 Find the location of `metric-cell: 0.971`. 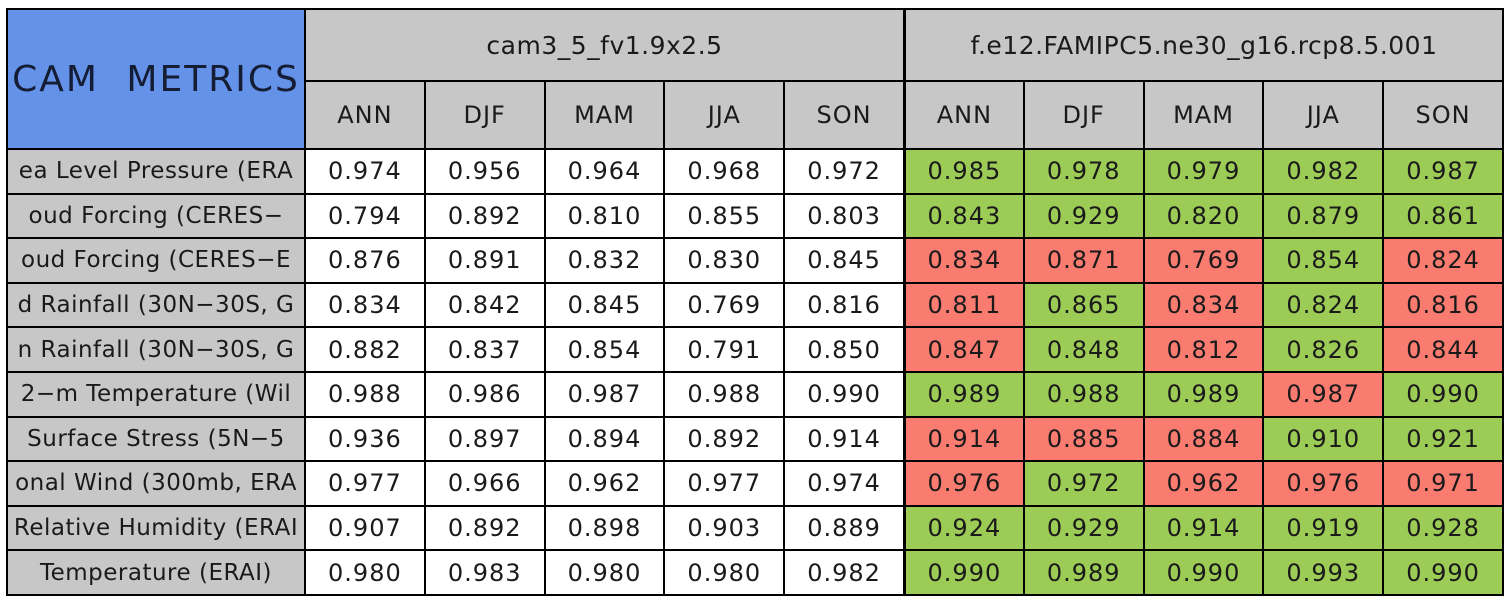

metric-cell: 0.971 is located at coordinates (1443, 483).